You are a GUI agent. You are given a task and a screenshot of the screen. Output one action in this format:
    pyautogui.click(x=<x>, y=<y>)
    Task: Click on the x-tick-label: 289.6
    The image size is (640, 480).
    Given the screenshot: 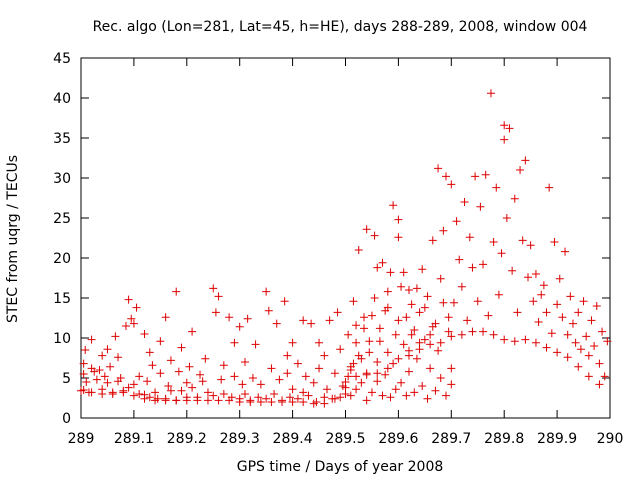 What is the action you would take?
    pyautogui.click(x=398, y=439)
    